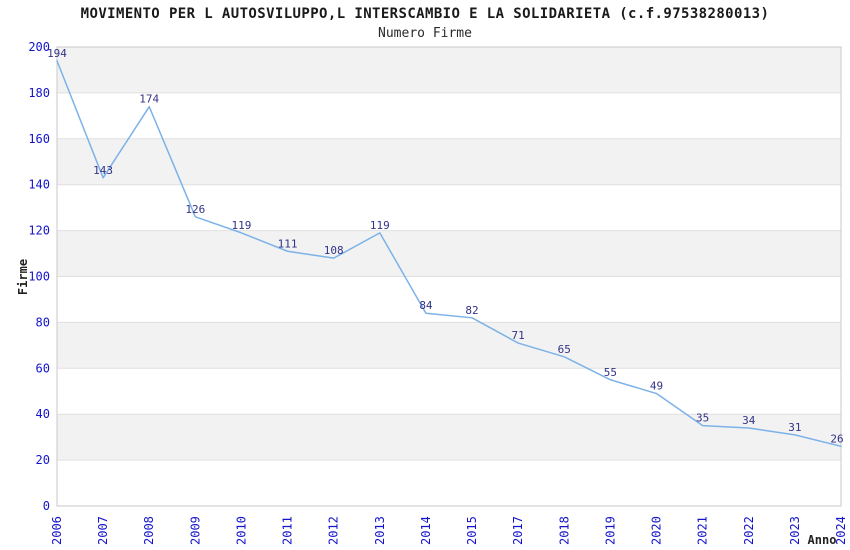  Describe the element at coordinates (43, 414) in the screenshot. I see `y-tick-label: 40` at that location.